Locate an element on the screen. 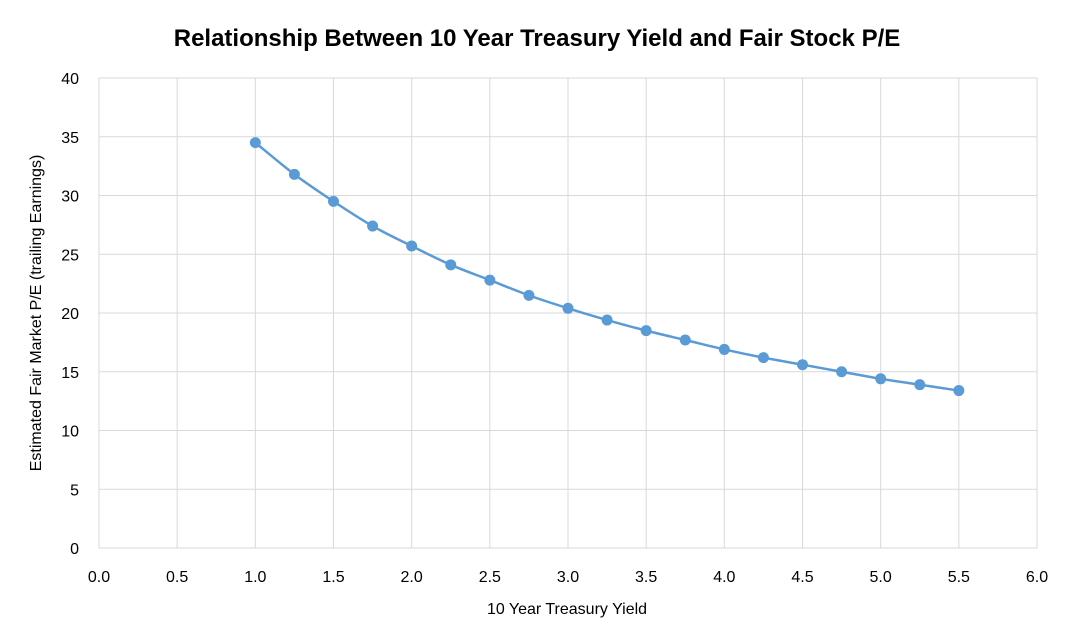 Image resolution: width=1072 pixels, height=643 pixels. x-tick-label: 3.0 is located at coordinates (568, 577).